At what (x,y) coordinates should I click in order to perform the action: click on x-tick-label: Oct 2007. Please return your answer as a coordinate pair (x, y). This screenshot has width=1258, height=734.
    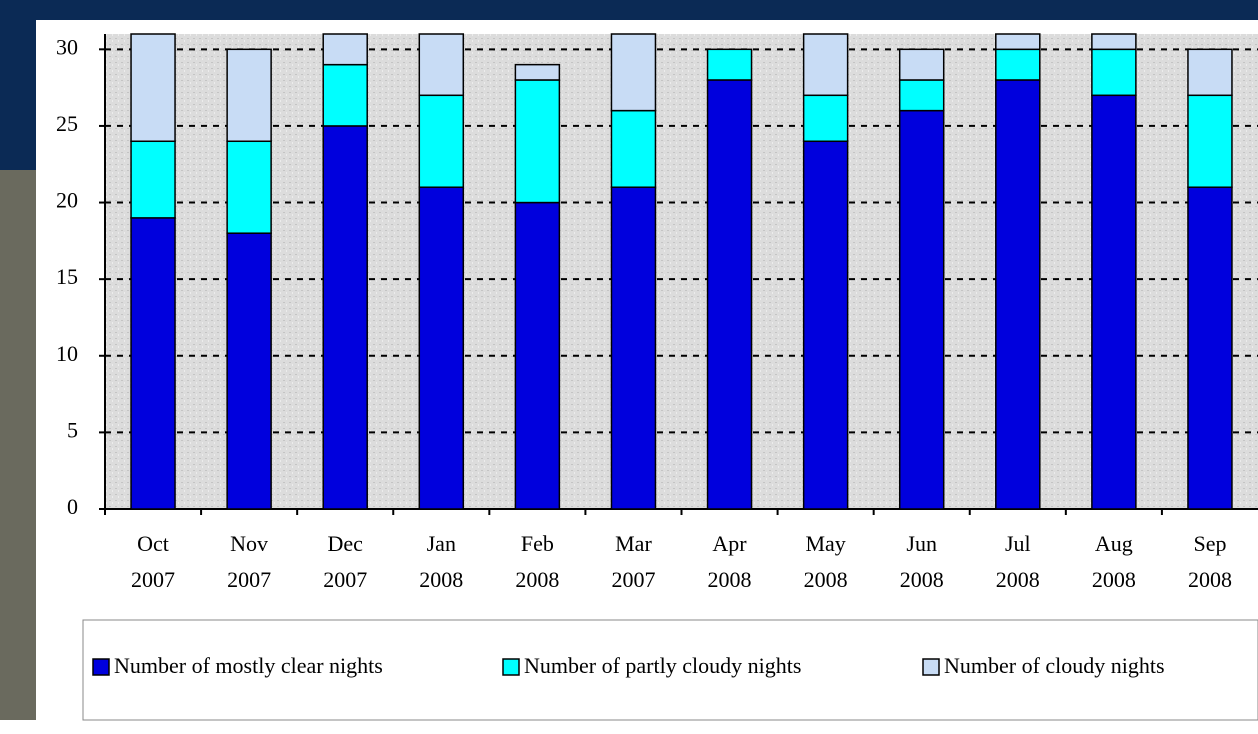
    Looking at the image, I should click on (153, 561).